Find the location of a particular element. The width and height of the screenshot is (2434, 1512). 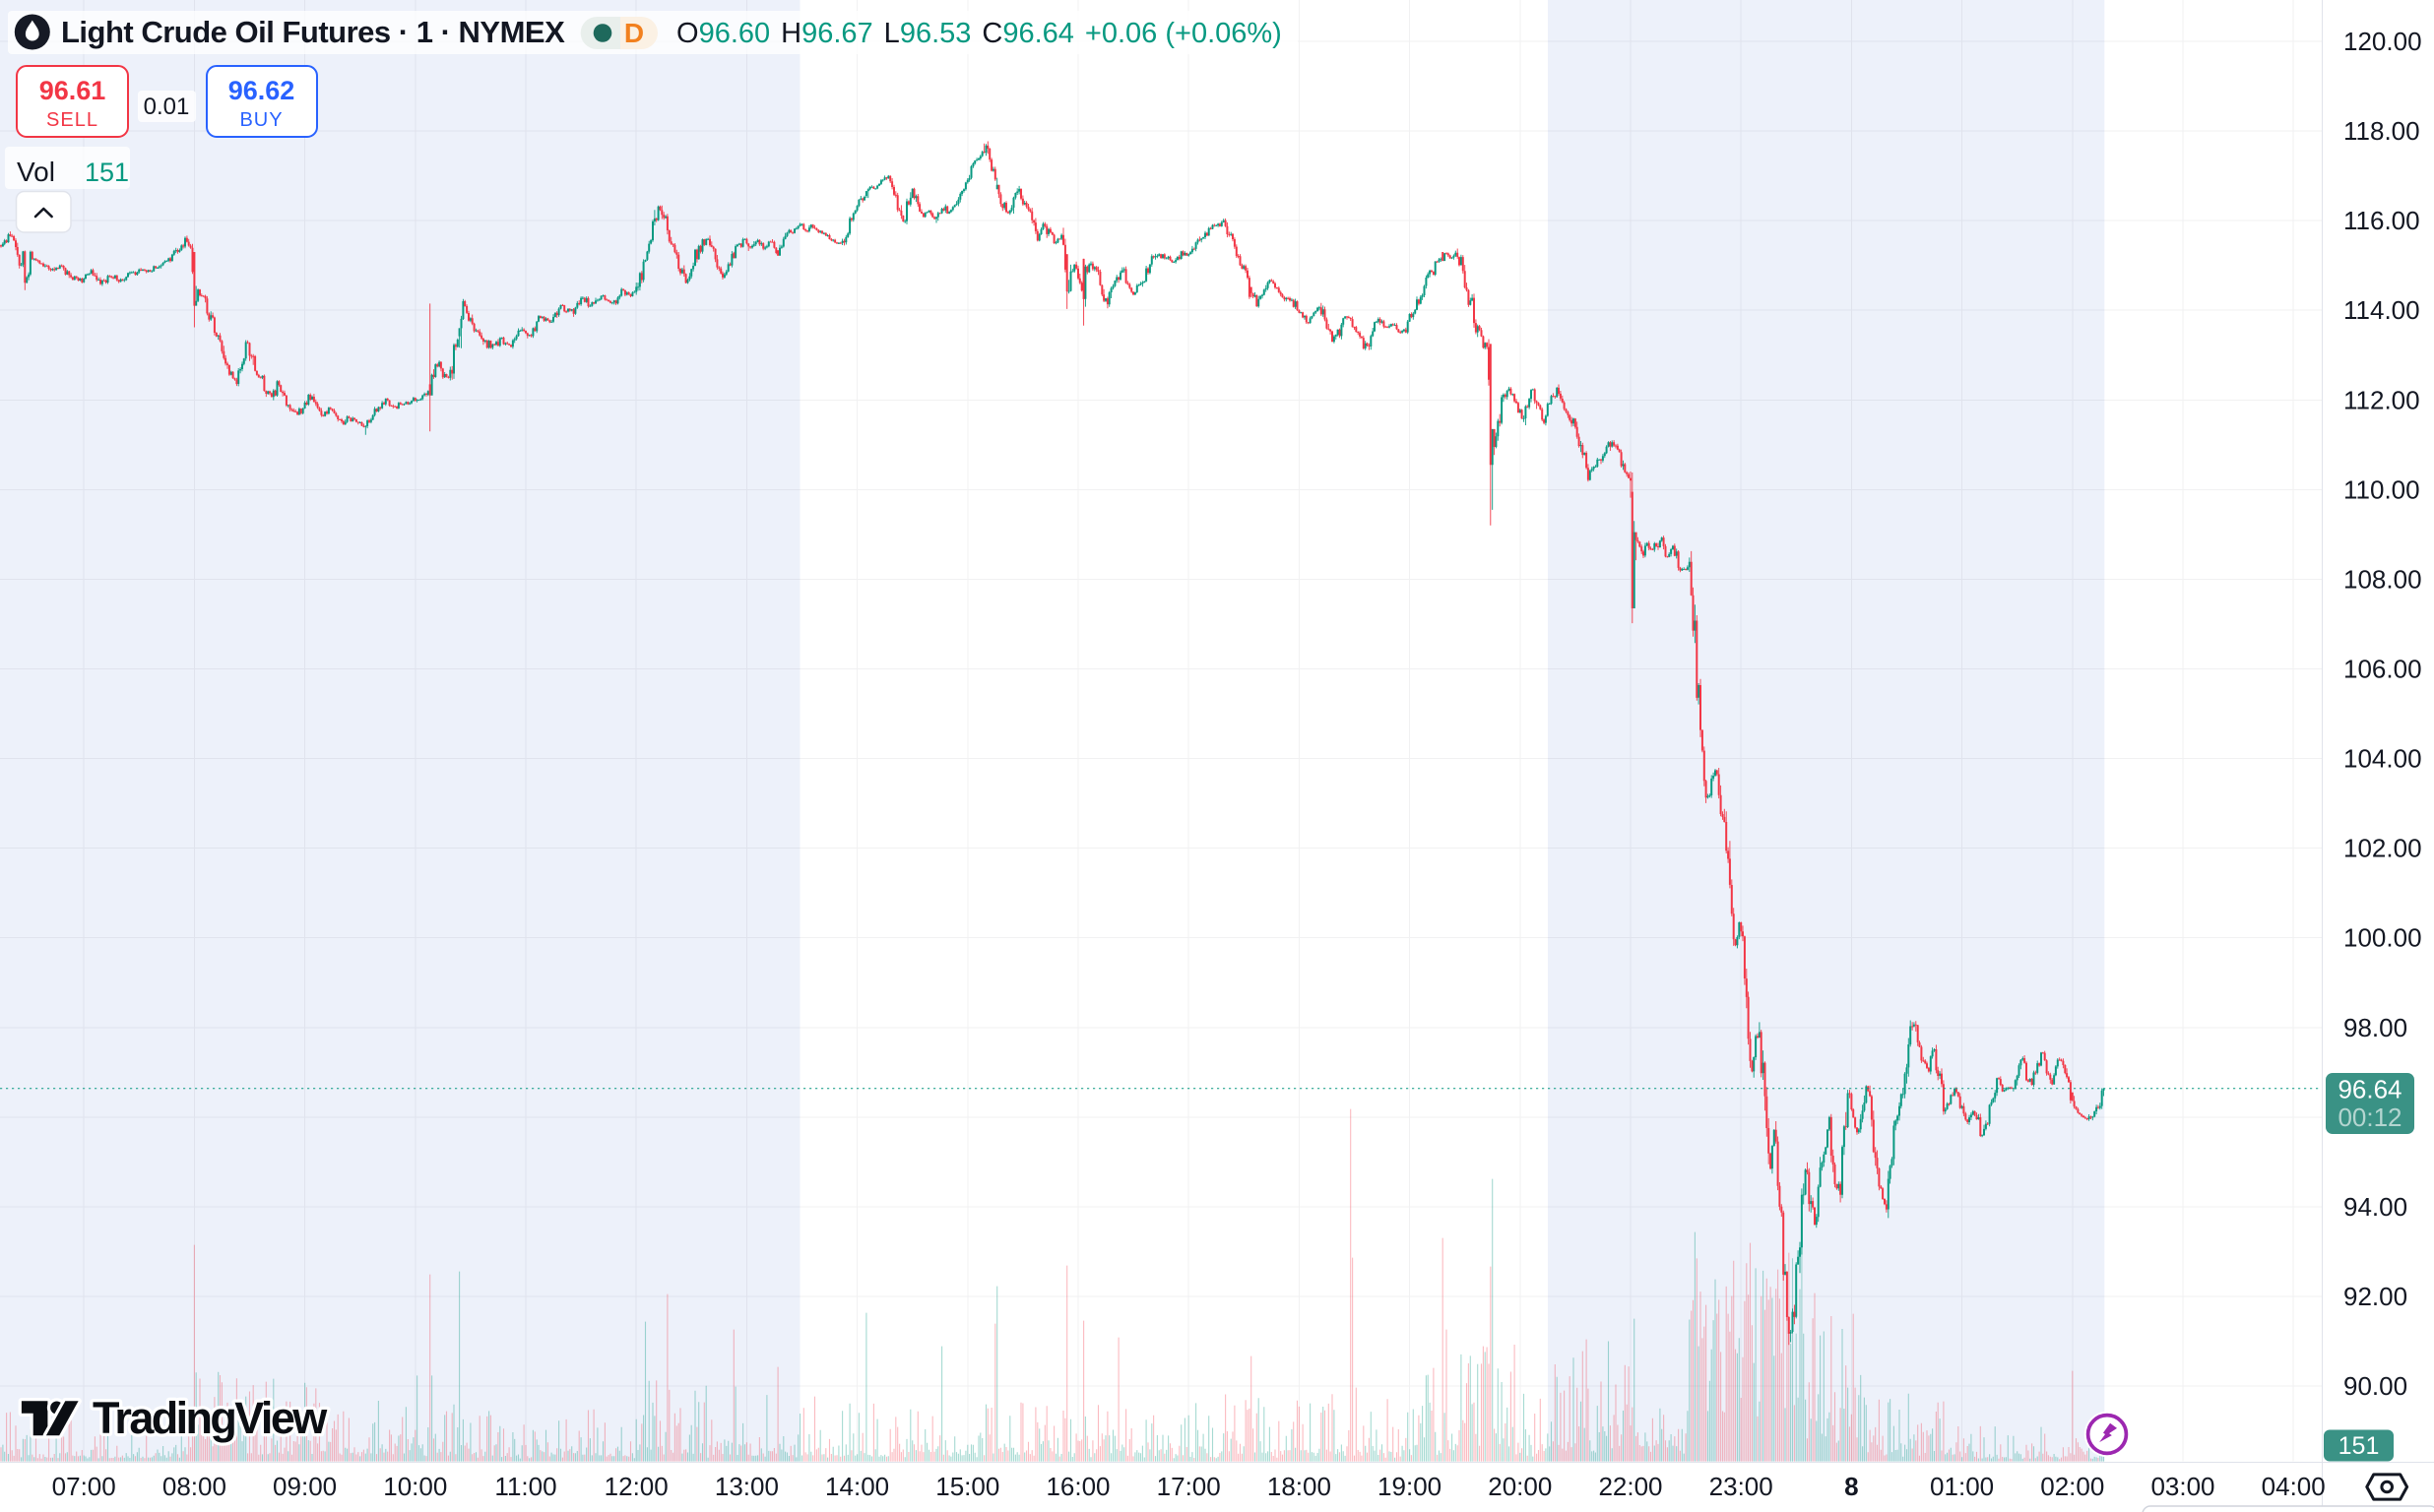

svg-text: 02:00 is located at coordinates (2072, 1486).